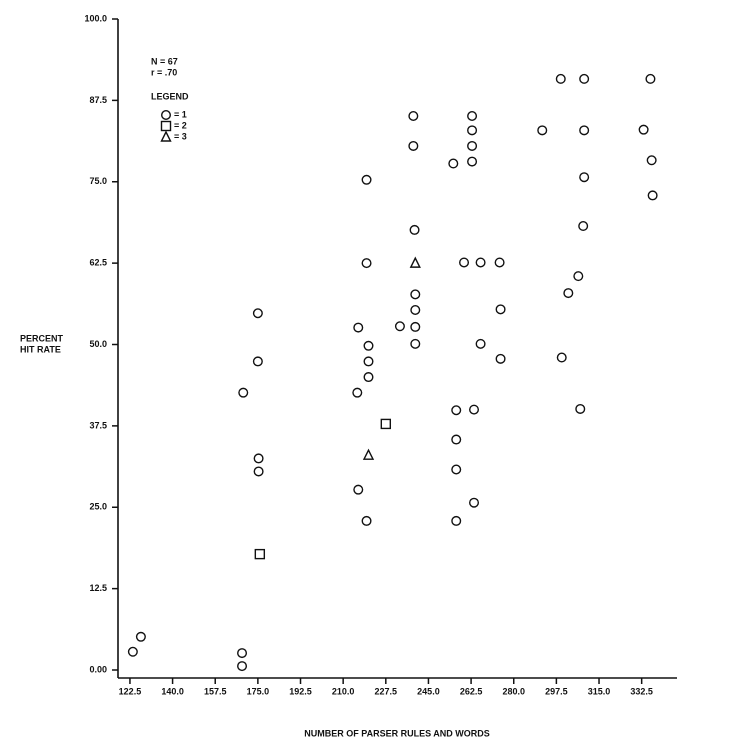 Image resolution: width=750 pixels, height=747 pixels. What do you see at coordinates (641, 691) in the screenshot?
I see `x-tick-label: 332.5` at bounding box center [641, 691].